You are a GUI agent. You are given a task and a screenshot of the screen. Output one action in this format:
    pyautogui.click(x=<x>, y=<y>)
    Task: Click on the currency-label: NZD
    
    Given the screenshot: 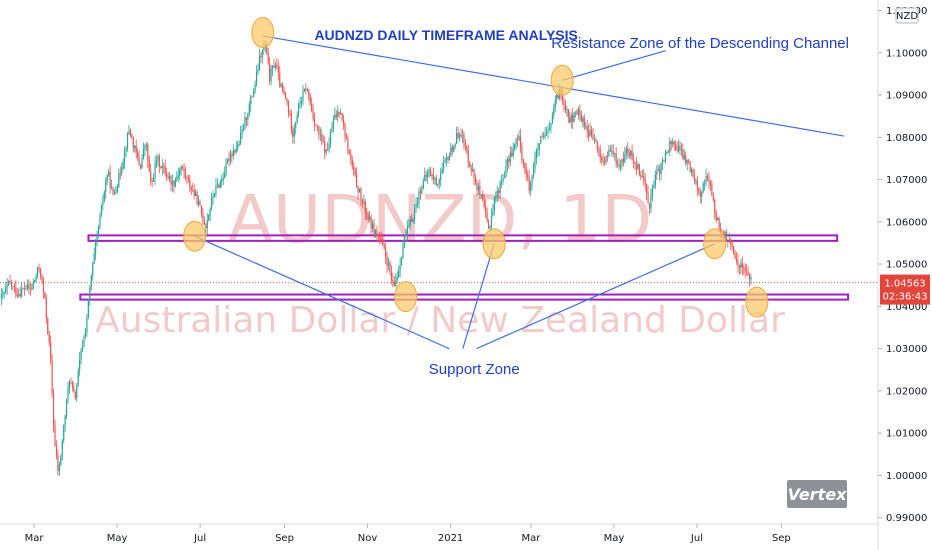 What is the action you would take?
    pyautogui.click(x=907, y=16)
    